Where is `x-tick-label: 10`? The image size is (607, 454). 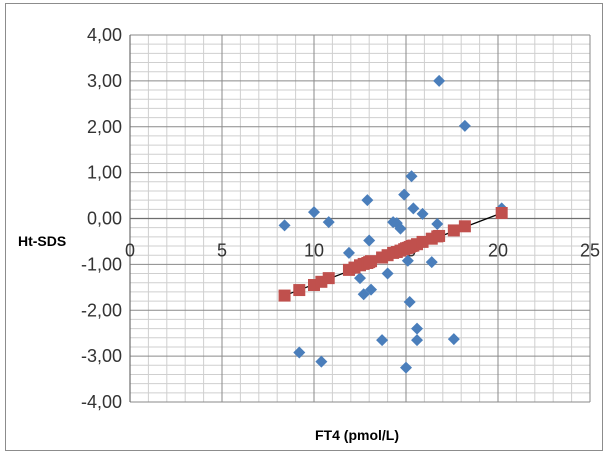 x-tick-label: 10 is located at coordinates (314, 251).